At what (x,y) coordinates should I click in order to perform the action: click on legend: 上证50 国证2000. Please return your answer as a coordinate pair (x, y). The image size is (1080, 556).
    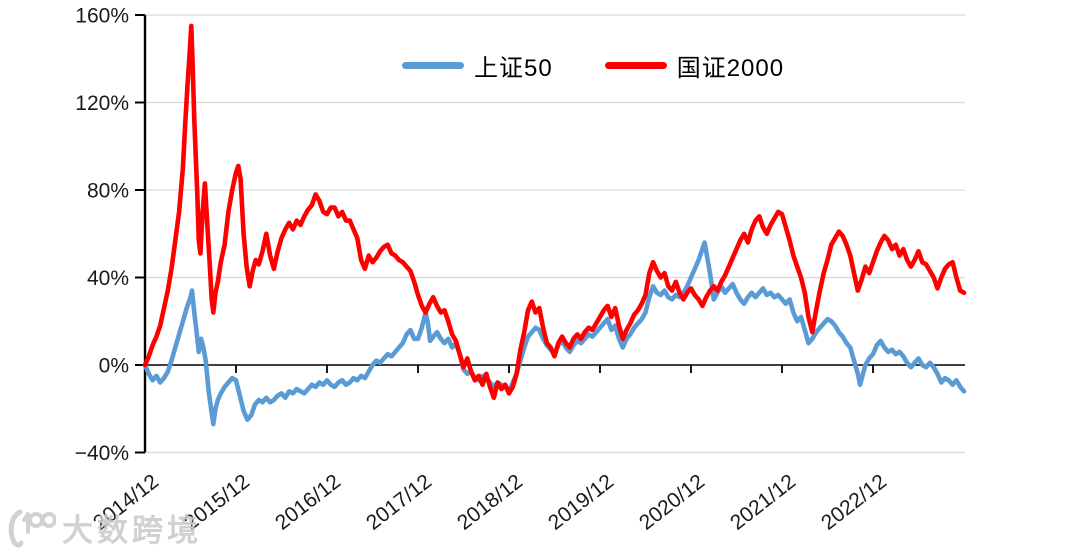
    Looking at the image, I should click on (593, 65).